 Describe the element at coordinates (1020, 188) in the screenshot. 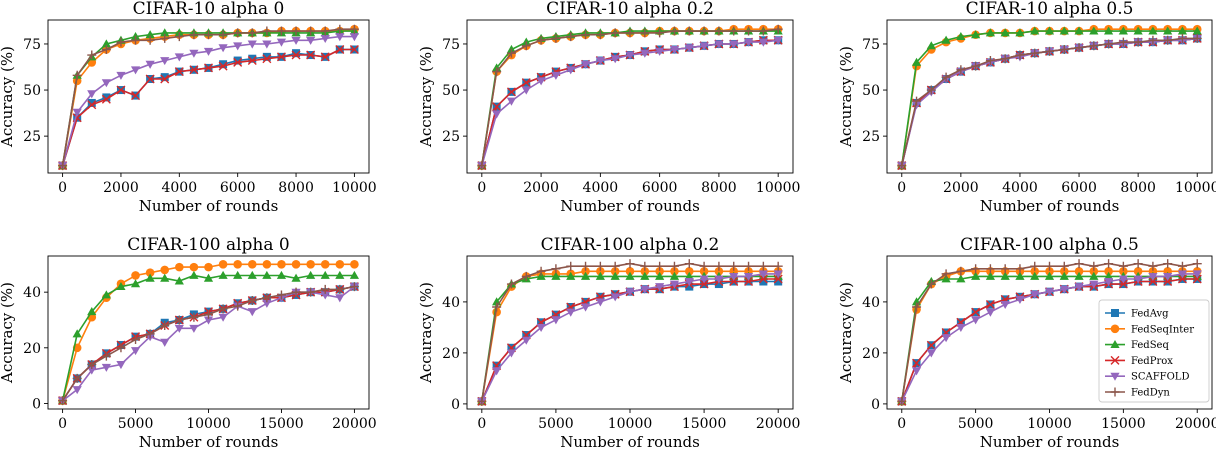

I see `x-tick-label: 4000` at that location.